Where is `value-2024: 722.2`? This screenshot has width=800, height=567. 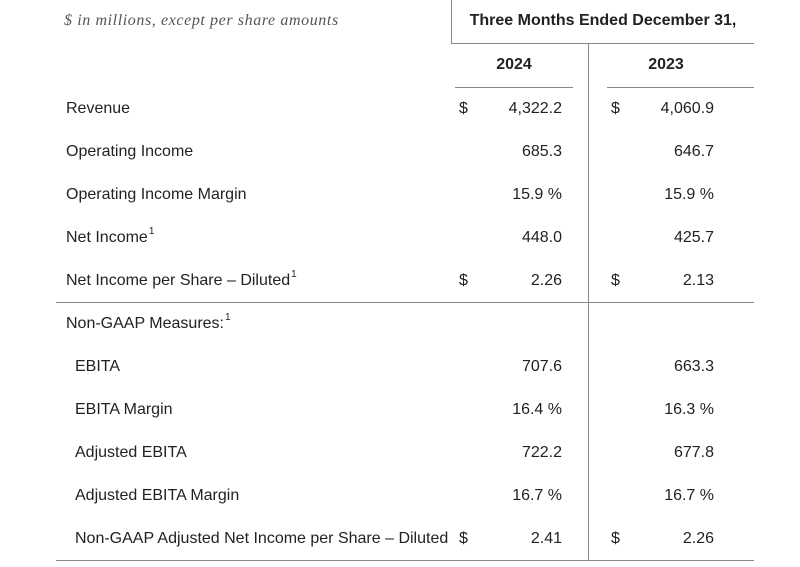
value-2024: 722.2 is located at coordinates (541, 452).